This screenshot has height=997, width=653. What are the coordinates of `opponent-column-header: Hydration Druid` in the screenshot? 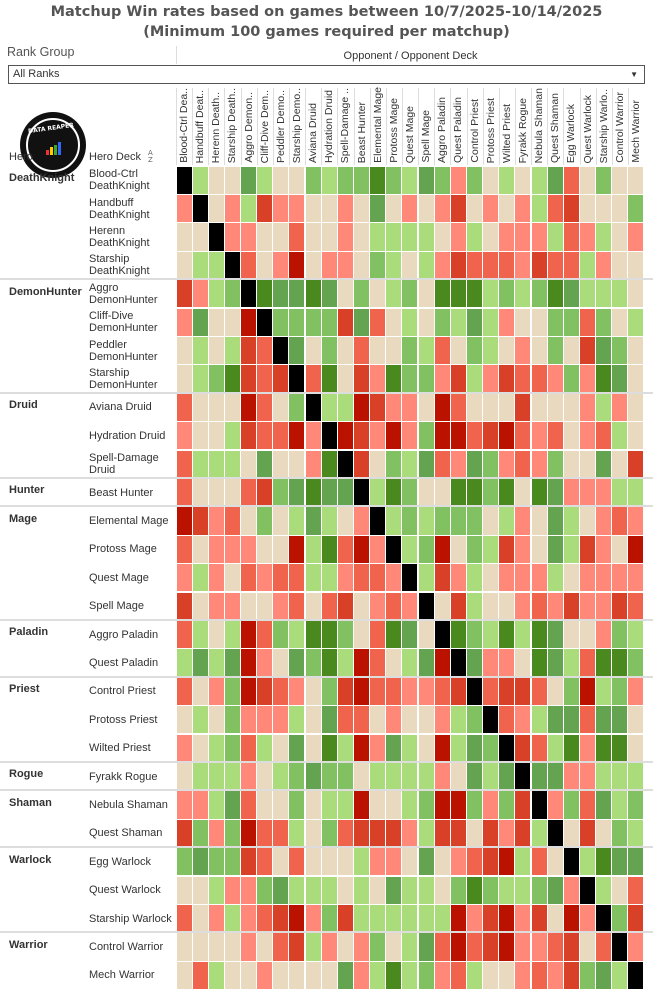 It's located at (329, 126).